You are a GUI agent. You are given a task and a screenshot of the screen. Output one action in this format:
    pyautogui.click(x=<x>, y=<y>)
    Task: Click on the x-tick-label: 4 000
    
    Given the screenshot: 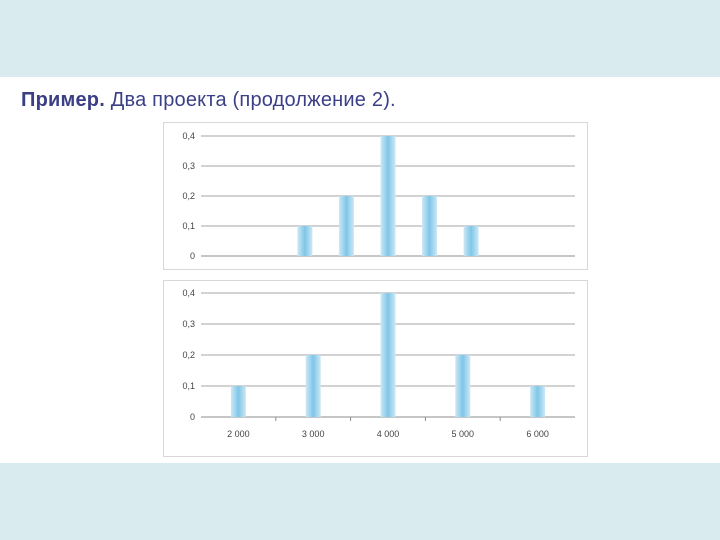 What is the action you would take?
    pyautogui.click(x=388, y=434)
    